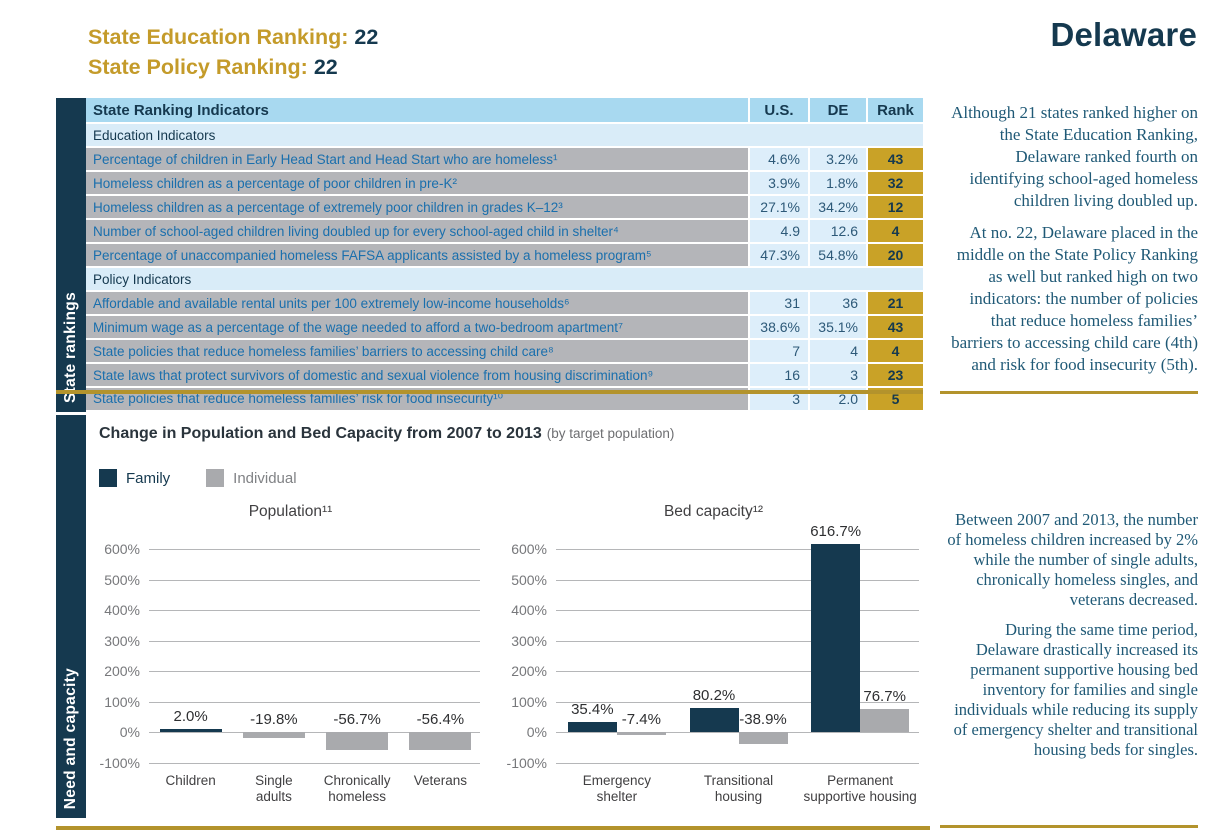 This screenshot has height=840, width=1228. Describe the element at coordinates (738, 789) in the screenshot. I see `x-axis-category-label: Transitional housing` at that location.